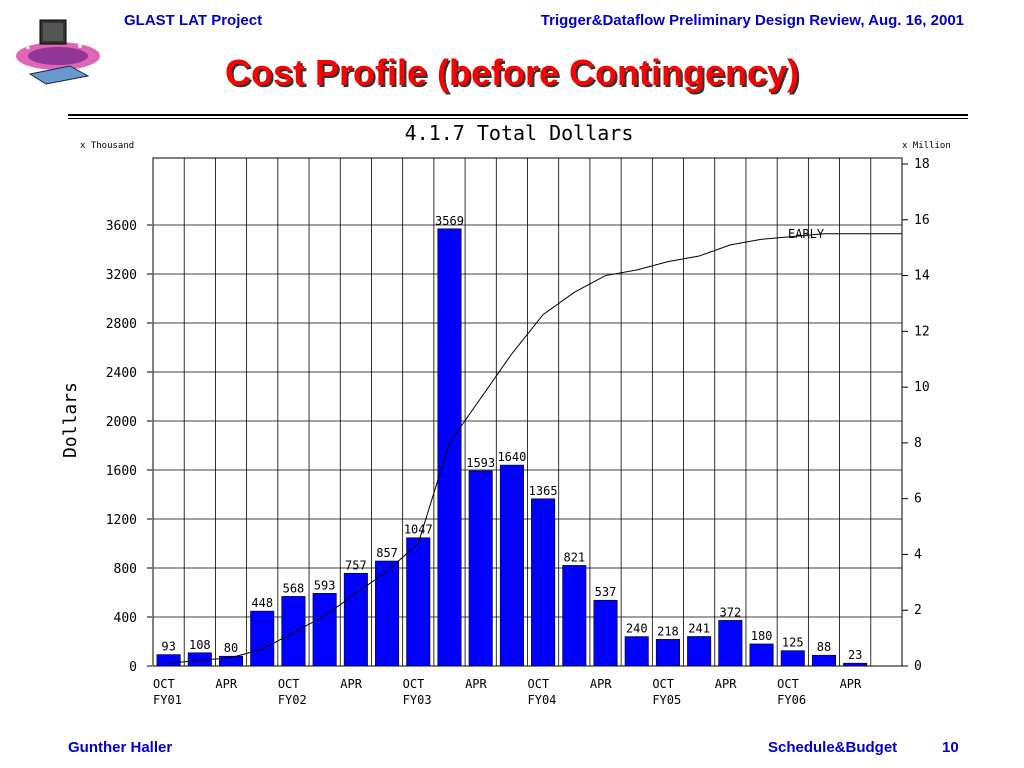 The width and height of the screenshot is (1024, 768). Describe the element at coordinates (231, 648) in the screenshot. I see `bar-value-label: 80` at that location.